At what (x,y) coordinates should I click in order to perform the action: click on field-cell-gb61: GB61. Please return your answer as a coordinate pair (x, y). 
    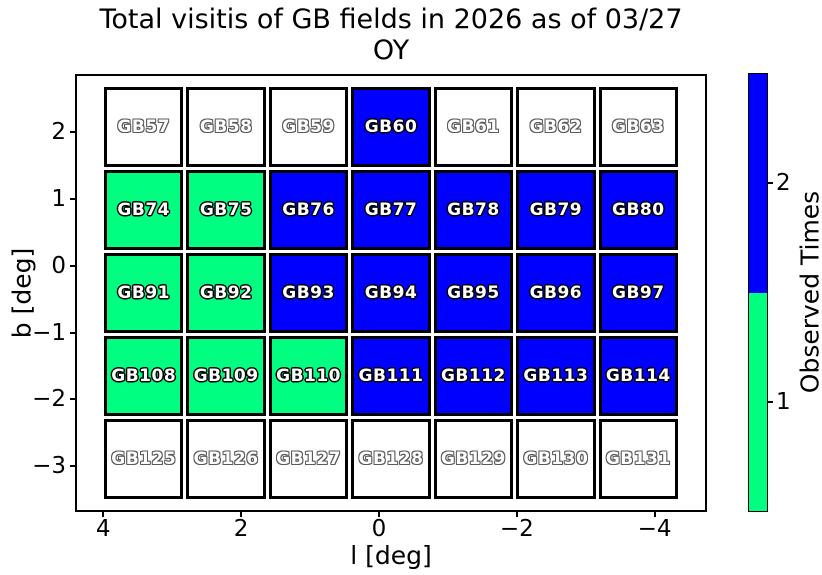
    Looking at the image, I should click on (473, 127).